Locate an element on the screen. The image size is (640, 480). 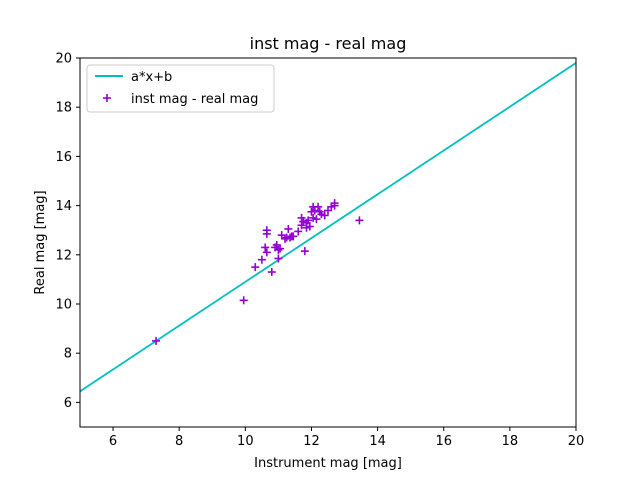
x-tick-label: 14 is located at coordinates (377, 441).